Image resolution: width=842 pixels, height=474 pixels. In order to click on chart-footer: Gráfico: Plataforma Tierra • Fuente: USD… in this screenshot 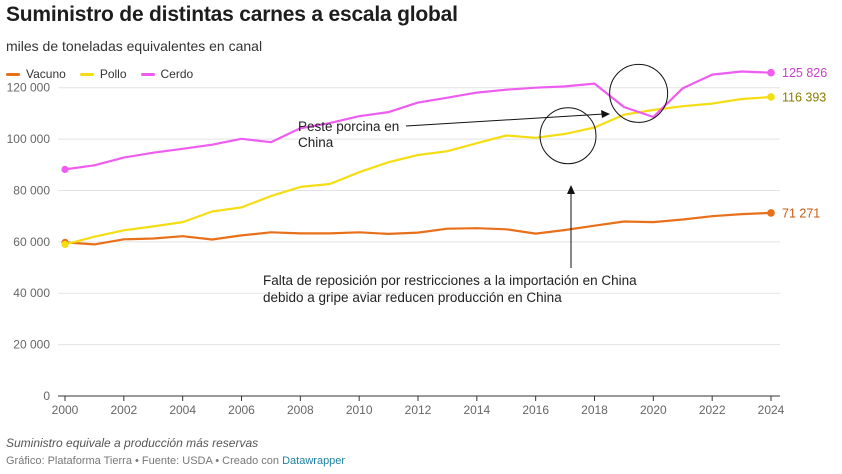, I will do `click(175, 461)`.